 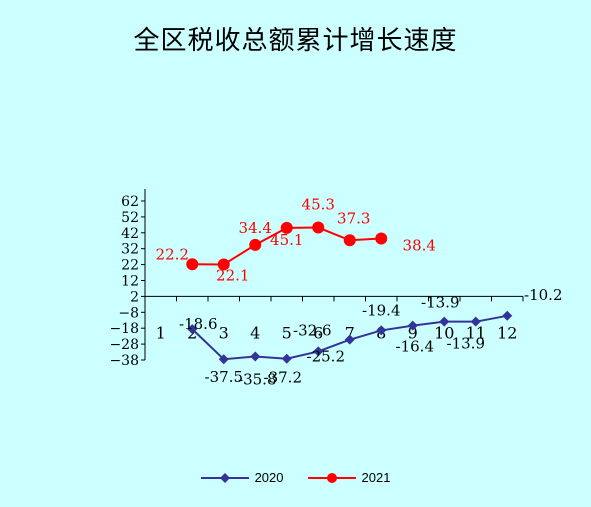 What do you see at coordinates (476, 332) in the screenshot?
I see `x-tick-label: 11` at bounding box center [476, 332].